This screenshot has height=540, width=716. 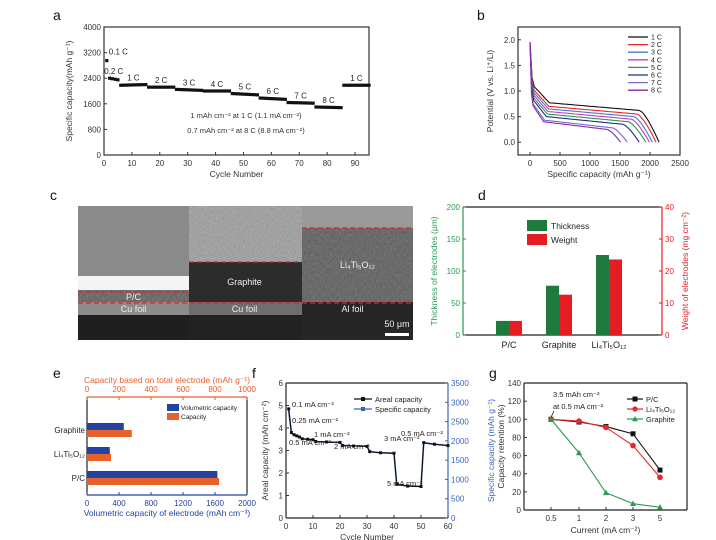 What do you see at coordinates (656, 53) in the screenshot?
I see `legend-label: 3 C` at bounding box center [656, 53].